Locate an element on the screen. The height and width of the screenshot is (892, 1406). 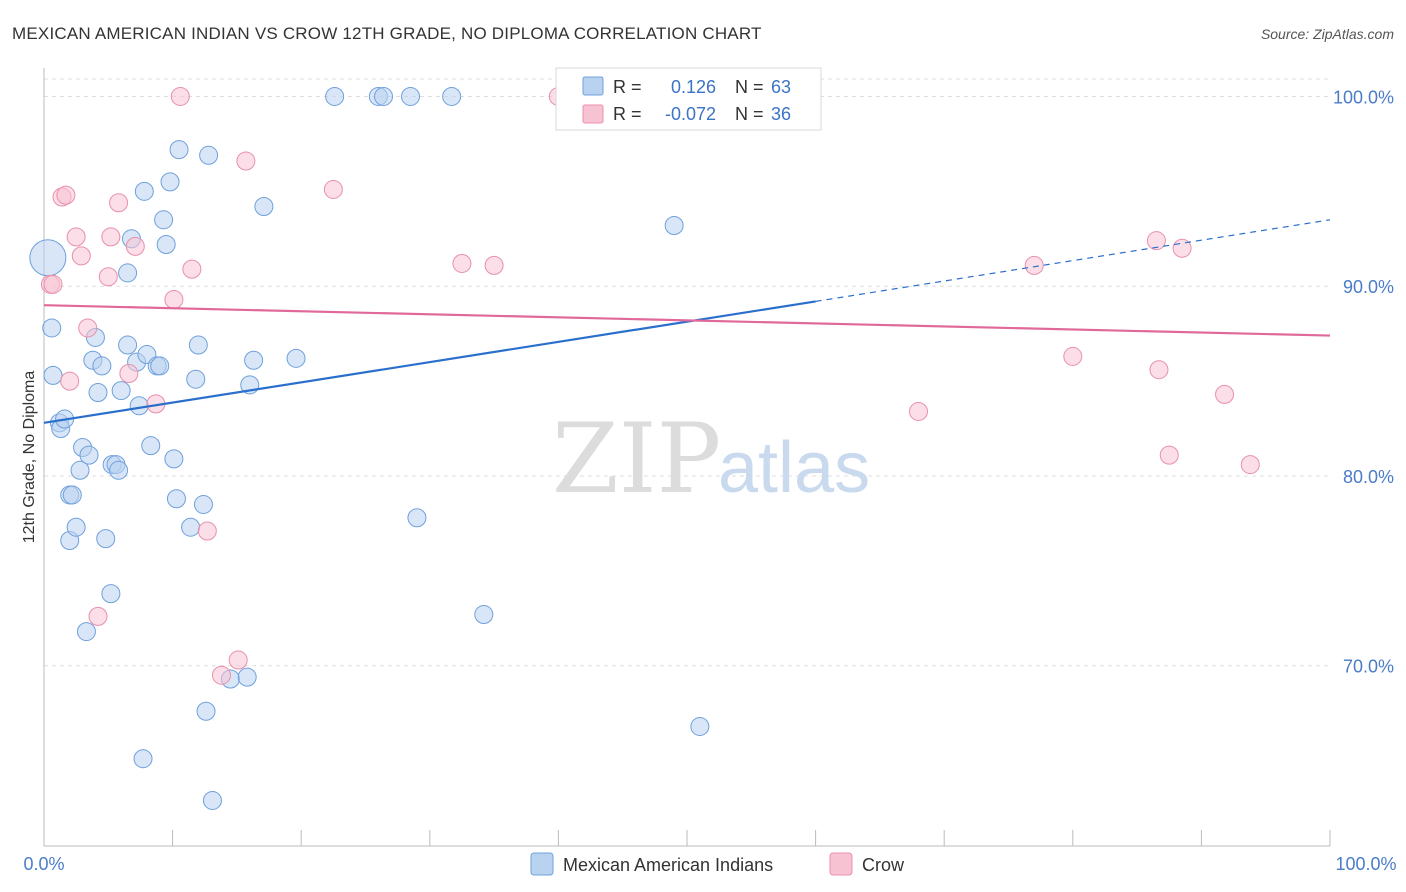
stats-r-value-1: 0.126 is located at coordinates (693, 87).